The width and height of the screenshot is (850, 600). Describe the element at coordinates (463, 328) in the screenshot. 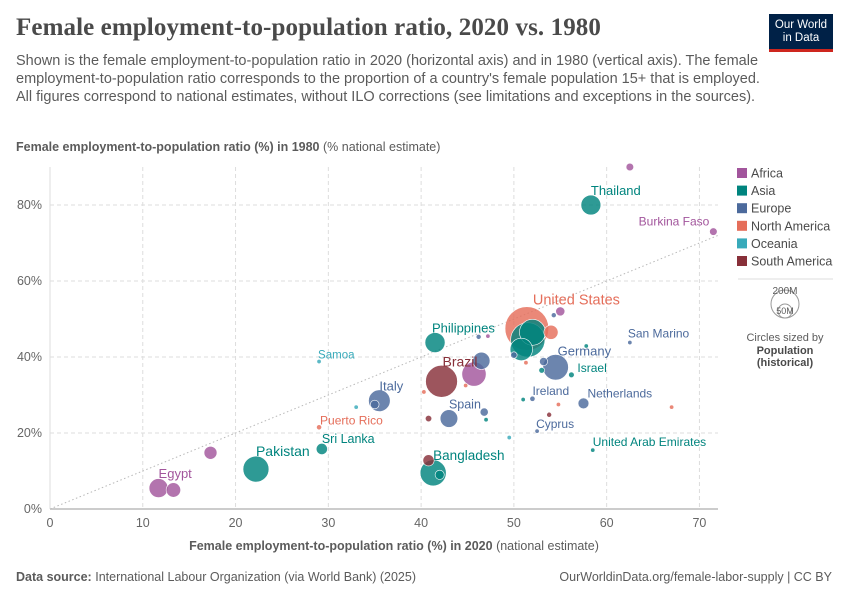

I see `point-label-philippines: Philippines` at that location.